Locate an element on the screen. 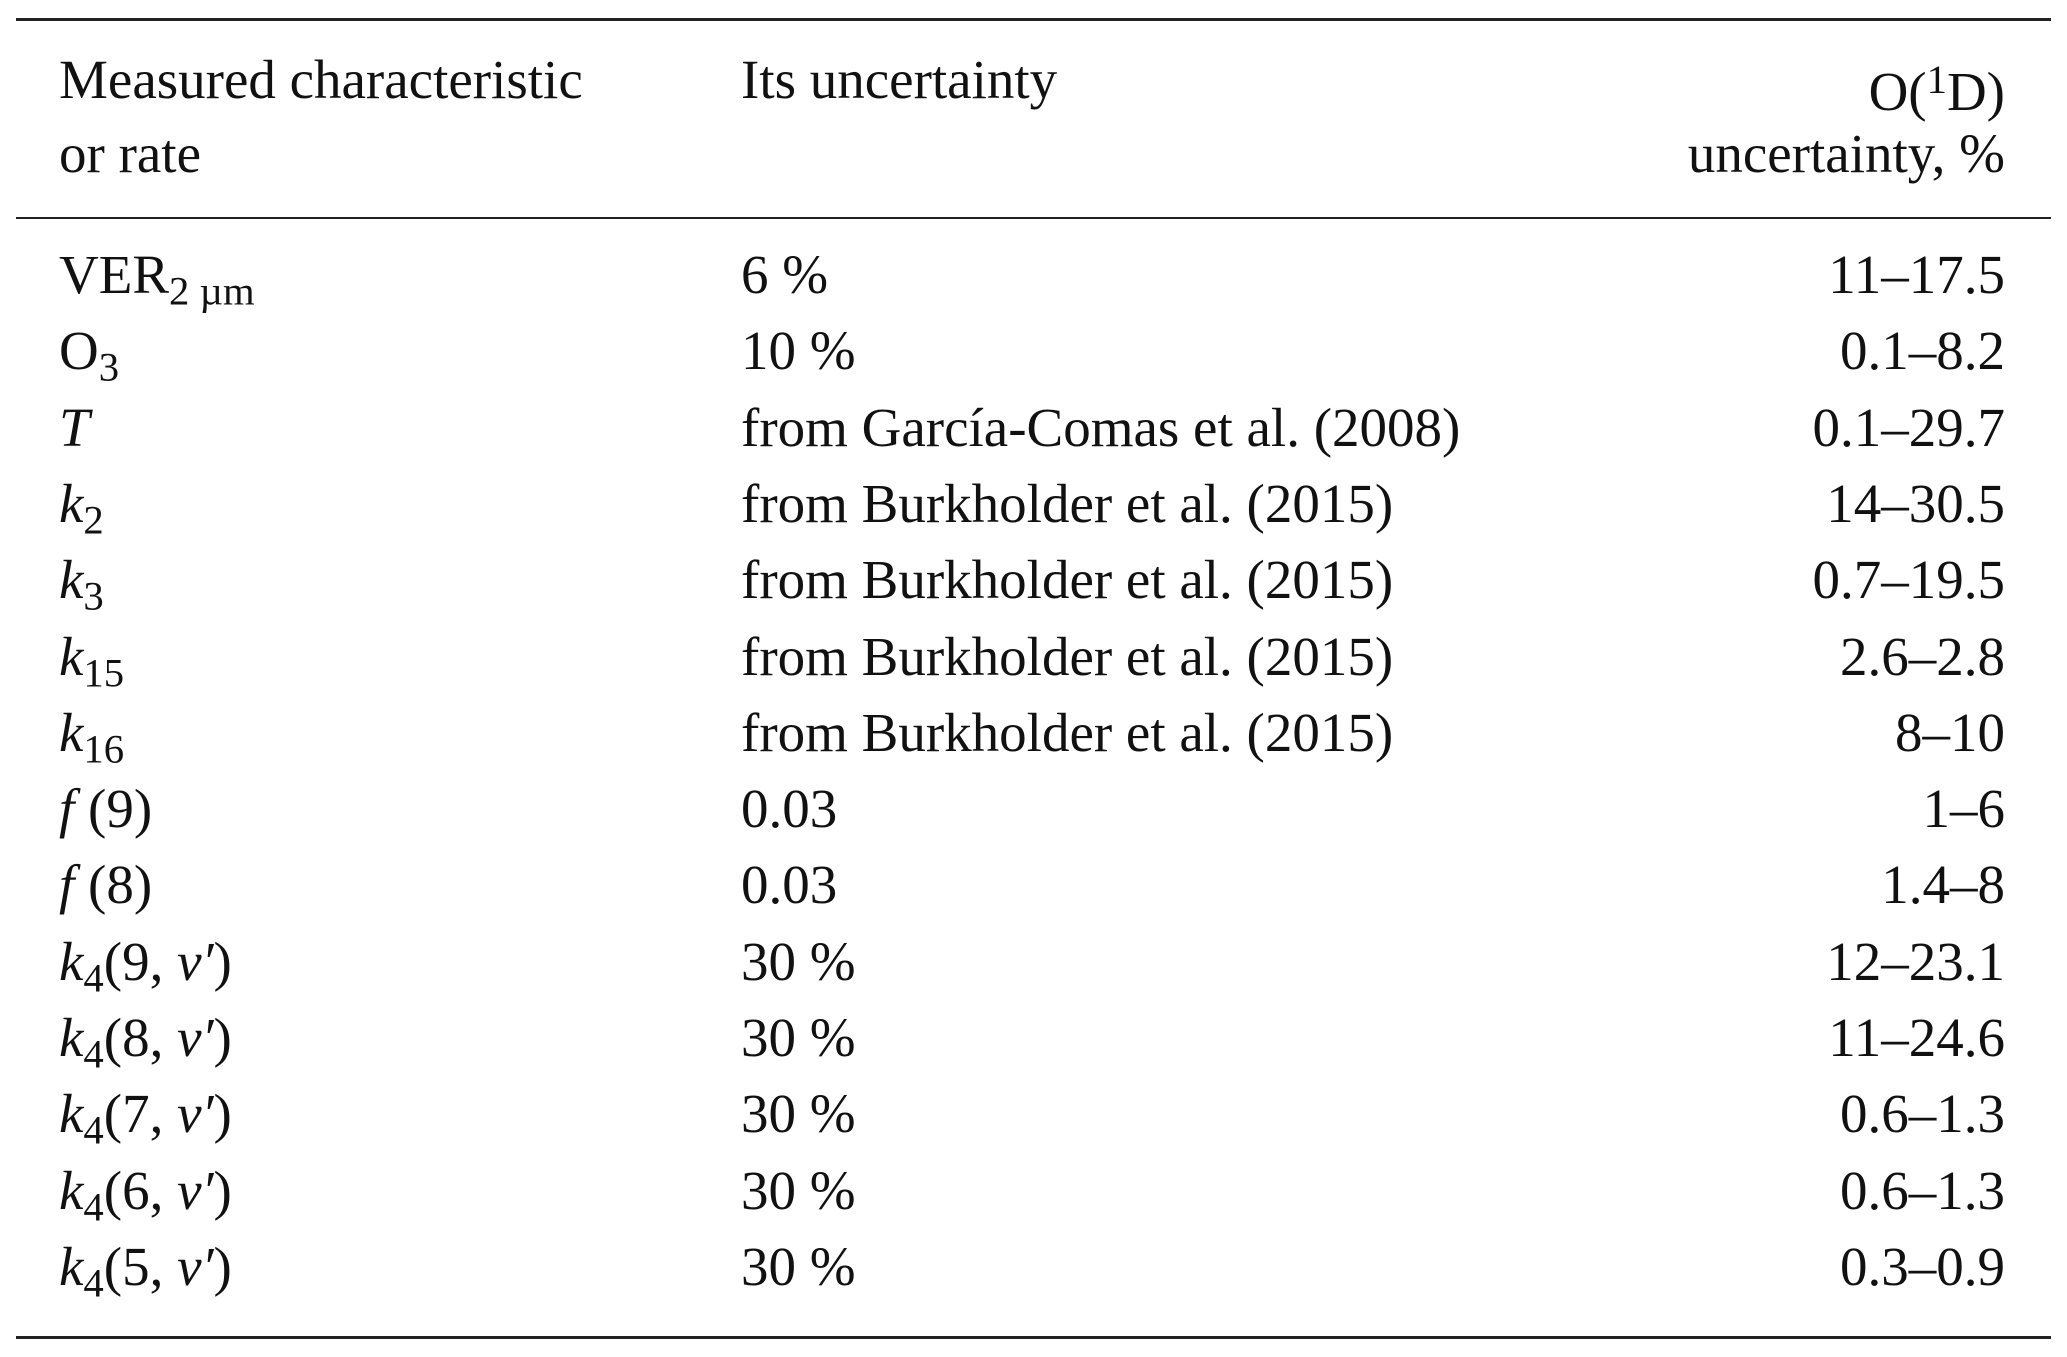  row-label: k4(7, ν′) is located at coordinates (145, 1115).